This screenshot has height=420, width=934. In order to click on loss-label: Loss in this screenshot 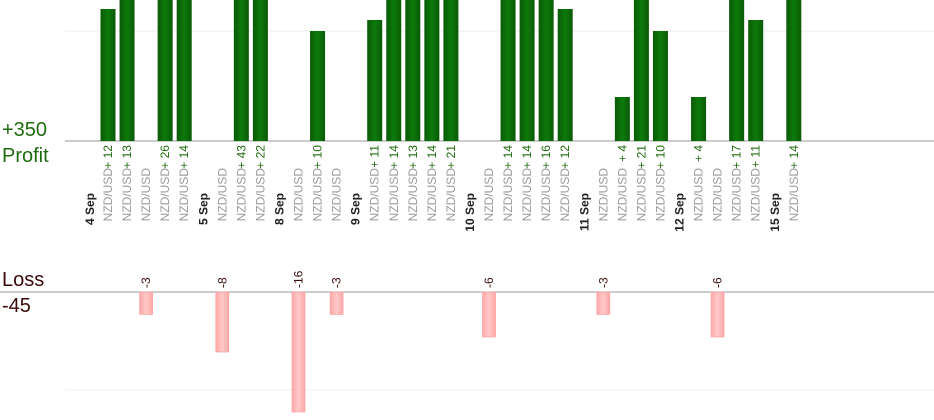, I will do `click(23, 280)`.